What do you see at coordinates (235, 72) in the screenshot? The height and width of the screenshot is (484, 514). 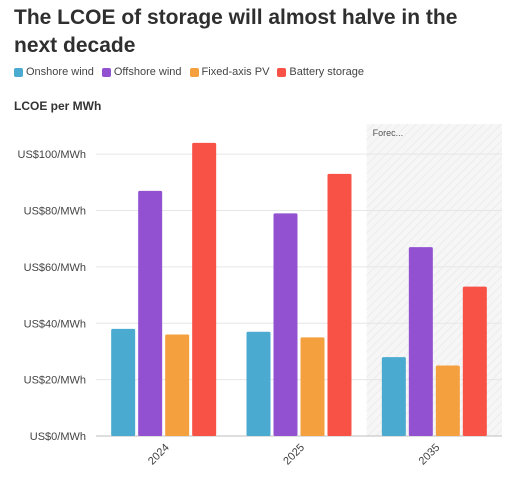 I see `legend-label-fixed-axis-pv: Fixed-axis PV` at bounding box center [235, 72].